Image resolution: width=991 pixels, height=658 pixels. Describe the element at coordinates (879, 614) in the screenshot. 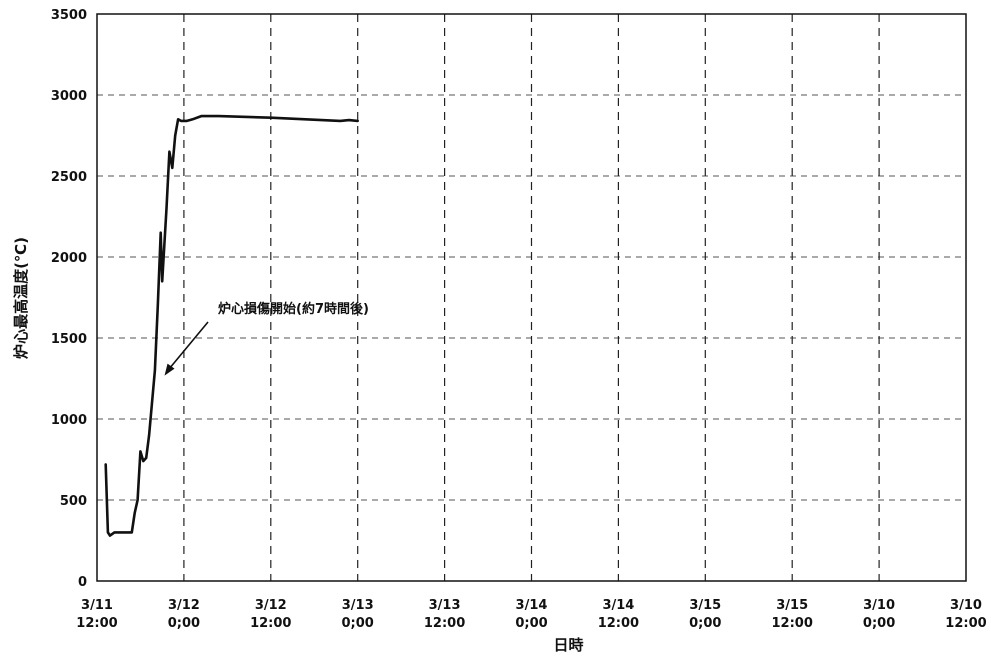

I see `x-tick-label: 3/10 0;00` at that location.